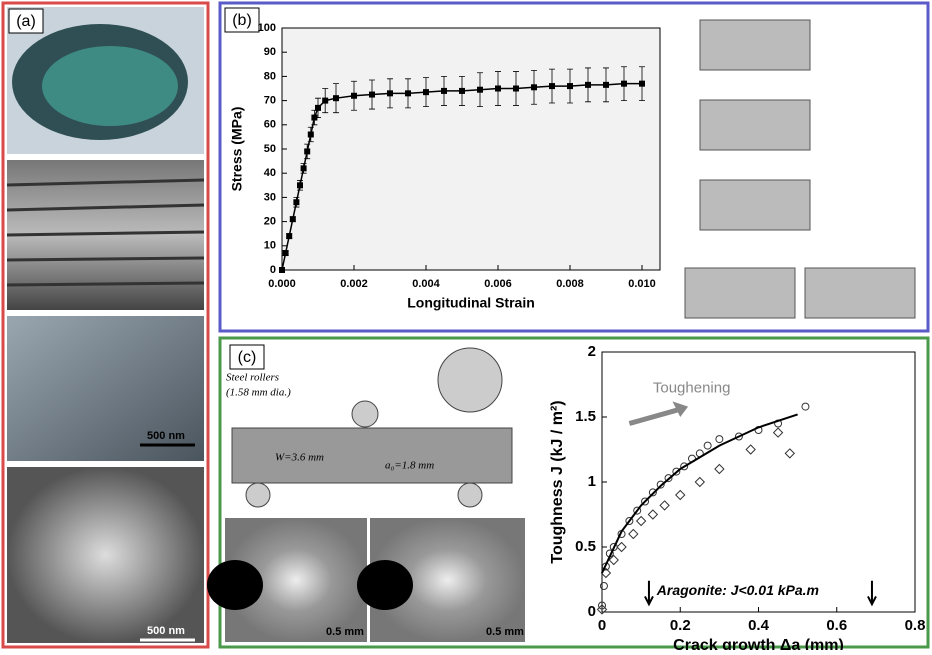  I want to click on annotation: Toughening, so click(692, 387).